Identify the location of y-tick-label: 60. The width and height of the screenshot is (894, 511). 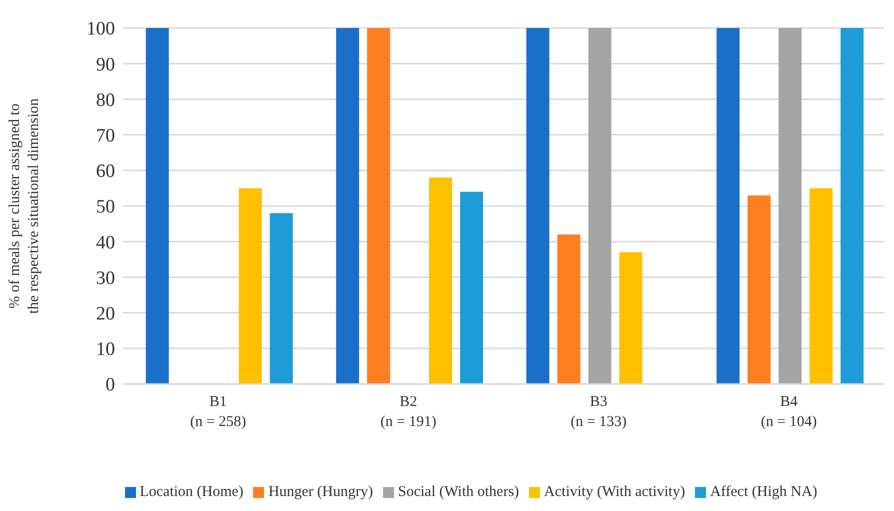
(105, 171).